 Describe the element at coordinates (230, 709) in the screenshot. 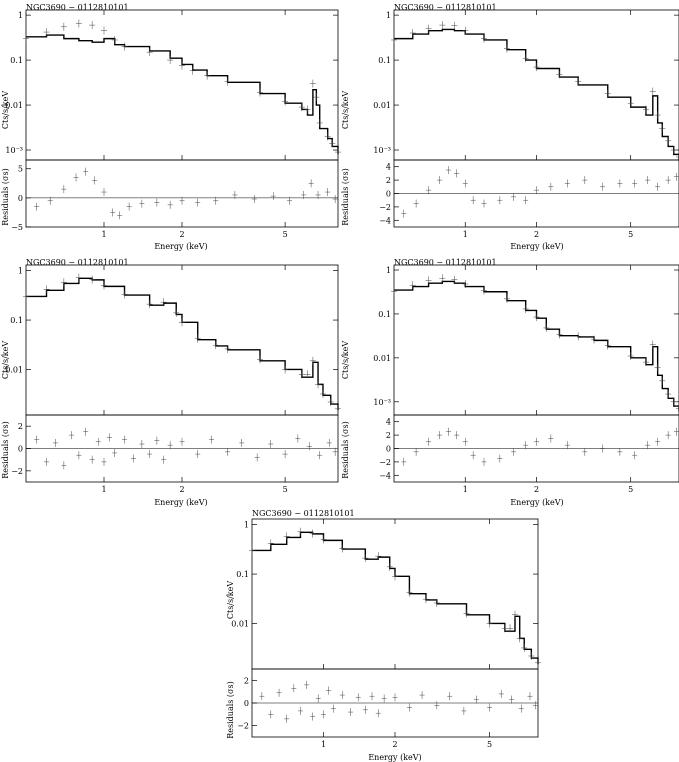

I see `panel-5-ylabel-bottom: Residuals (σs)` at that location.